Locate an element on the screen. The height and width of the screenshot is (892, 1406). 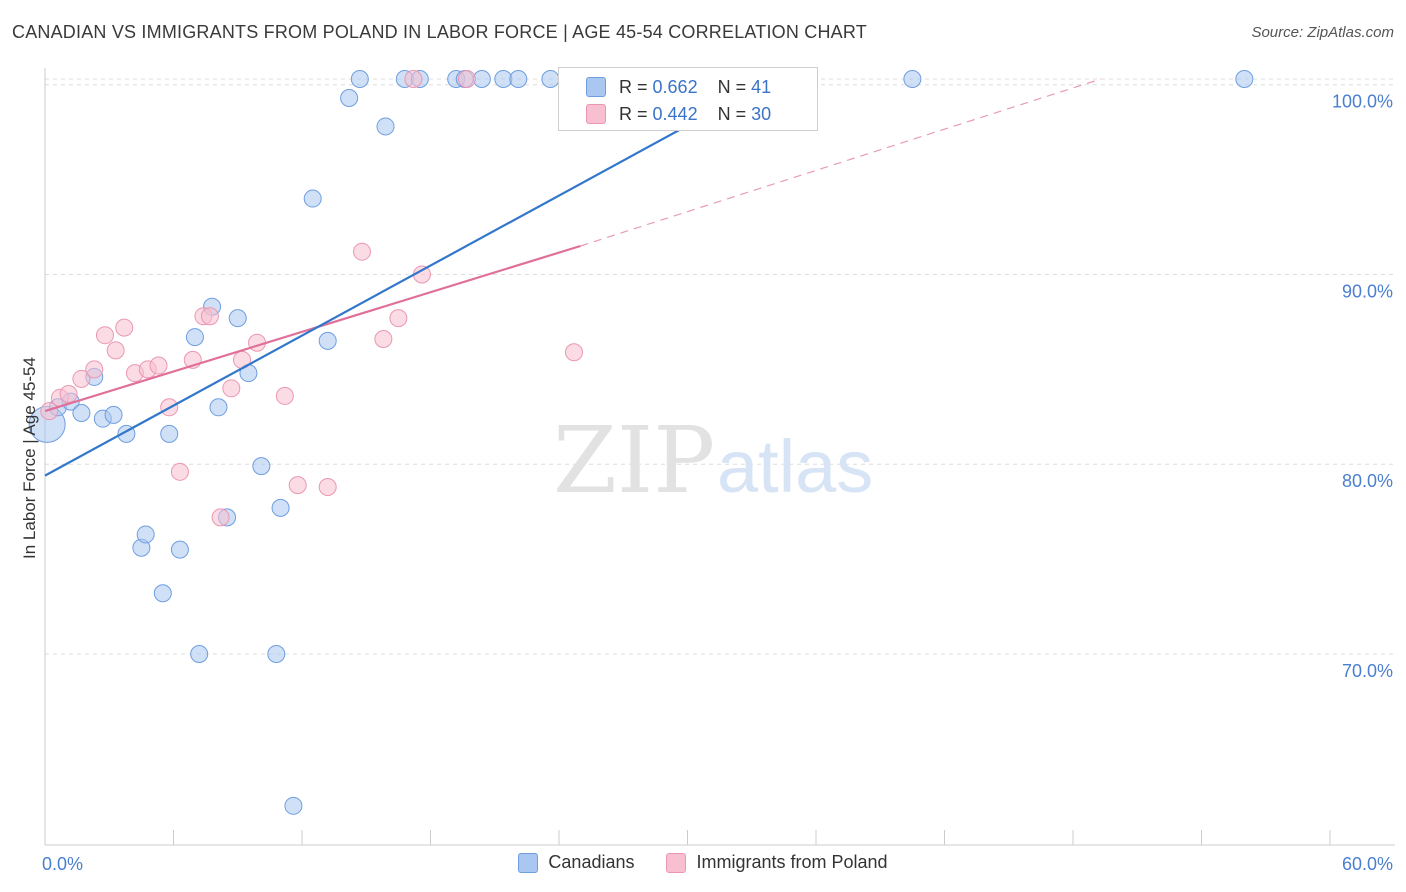
watermark: ZIP atlas is located at coordinates (713, 460).